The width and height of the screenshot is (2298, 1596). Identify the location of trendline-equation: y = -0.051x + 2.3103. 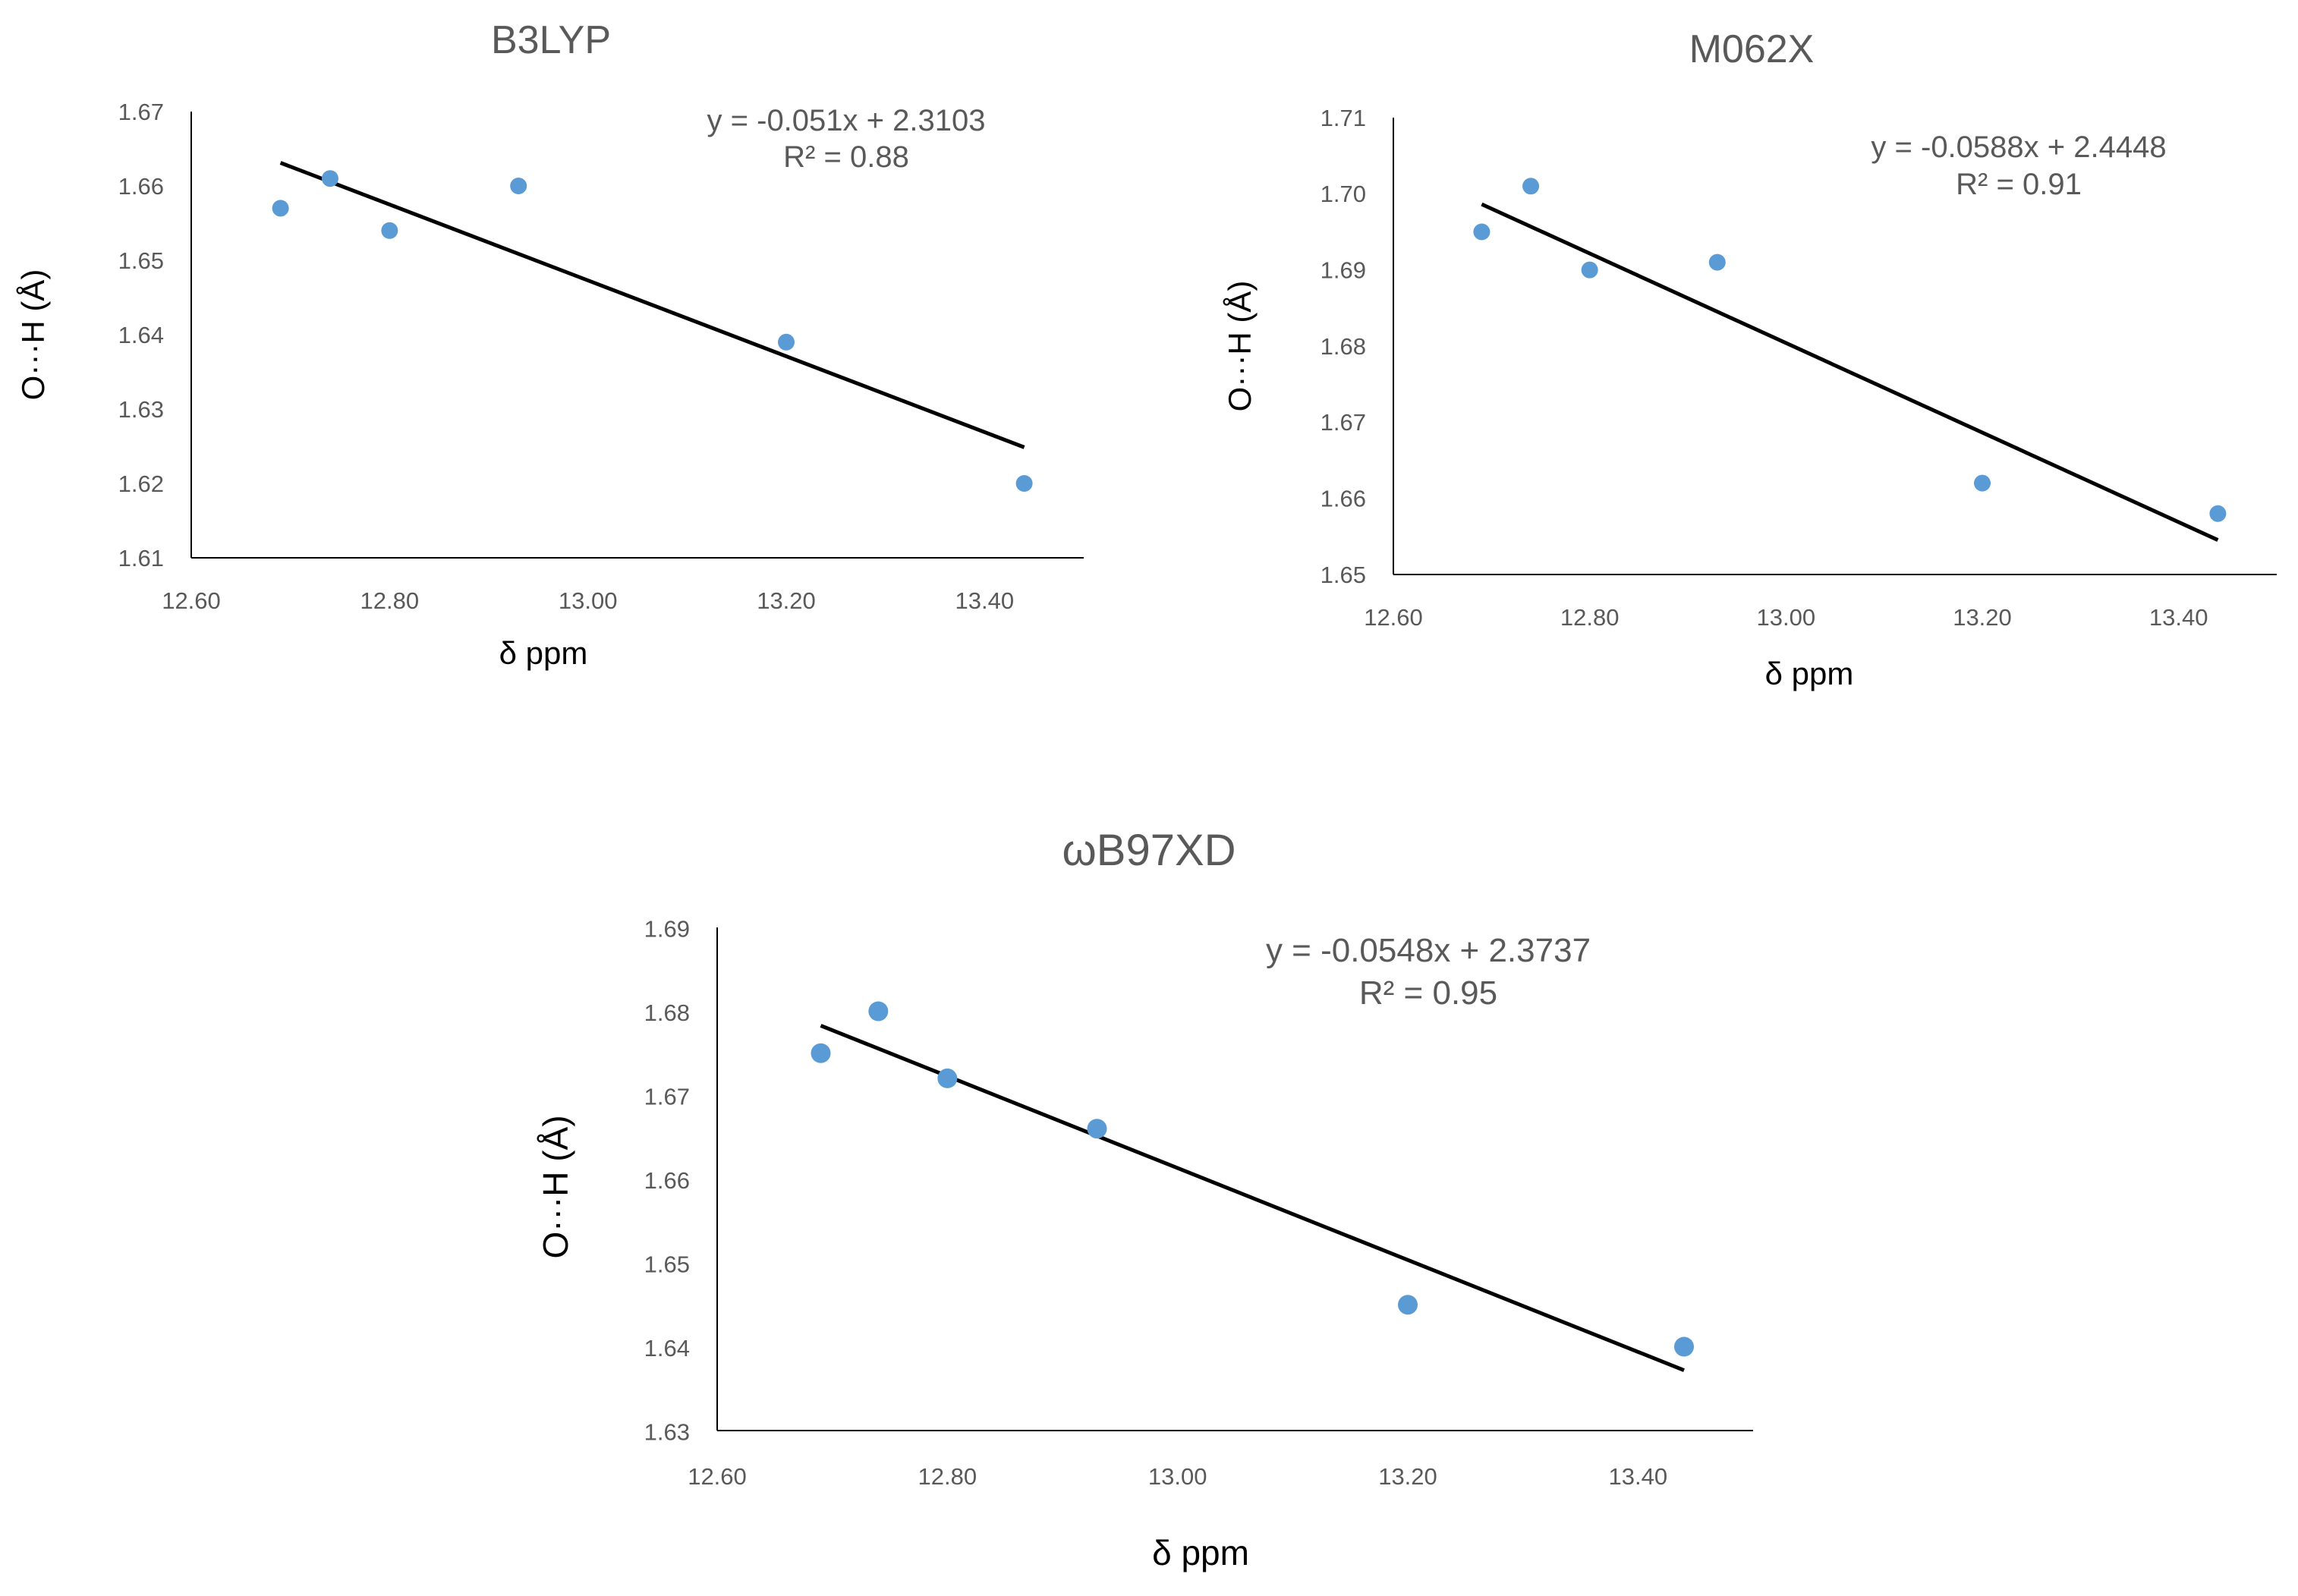
(846, 121).